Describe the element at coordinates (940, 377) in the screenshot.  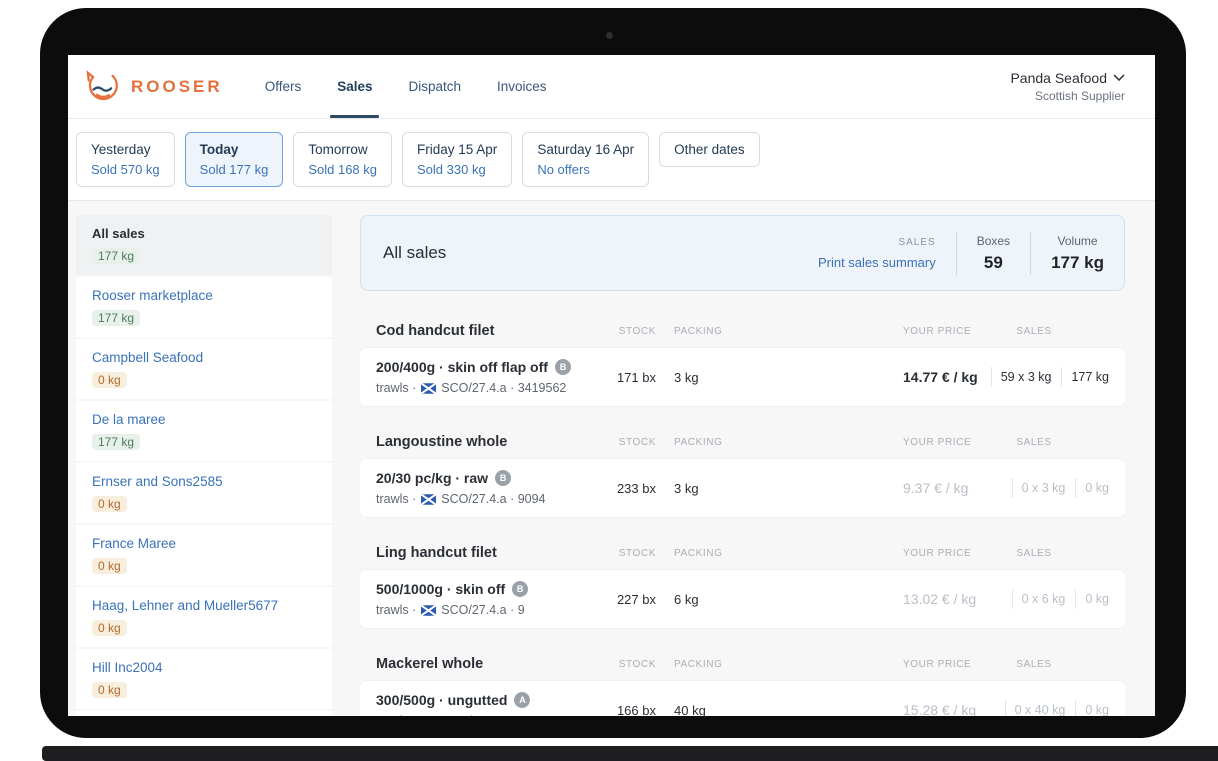
I see `price-cell: 14.77 € / kg` at that location.